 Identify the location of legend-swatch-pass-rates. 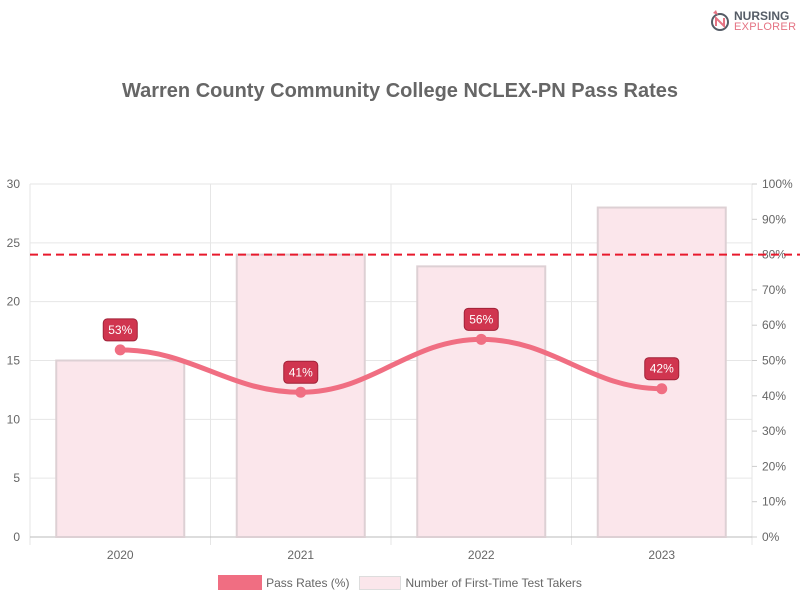
(240, 582).